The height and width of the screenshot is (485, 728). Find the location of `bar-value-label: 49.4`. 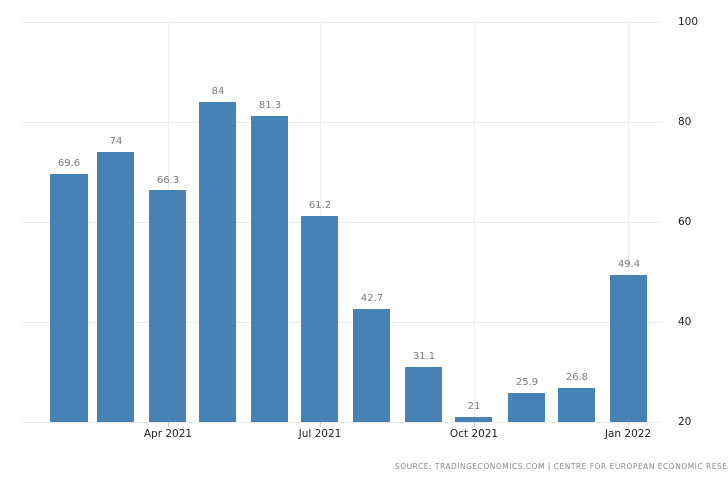

bar-value-label: 49.4 is located at coordinates (629, 264).